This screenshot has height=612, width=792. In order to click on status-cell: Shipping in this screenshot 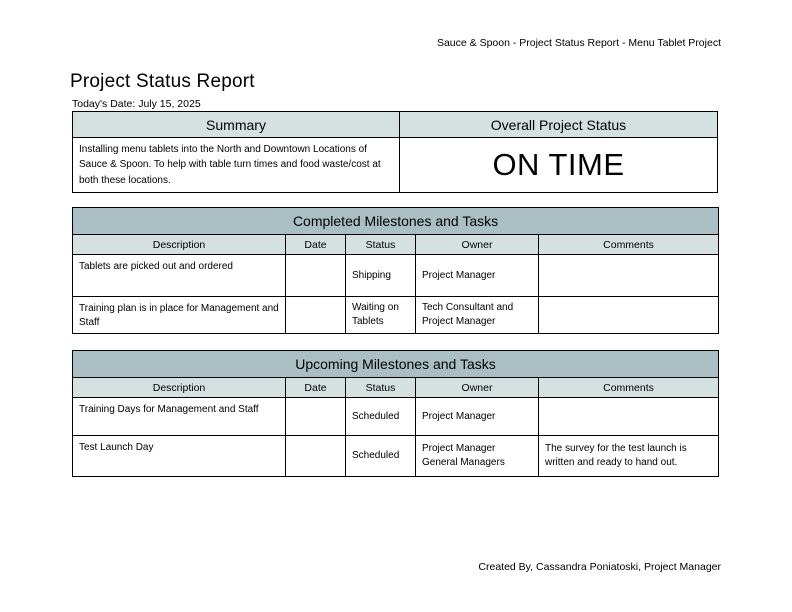, I will do `click(380, 275)`.